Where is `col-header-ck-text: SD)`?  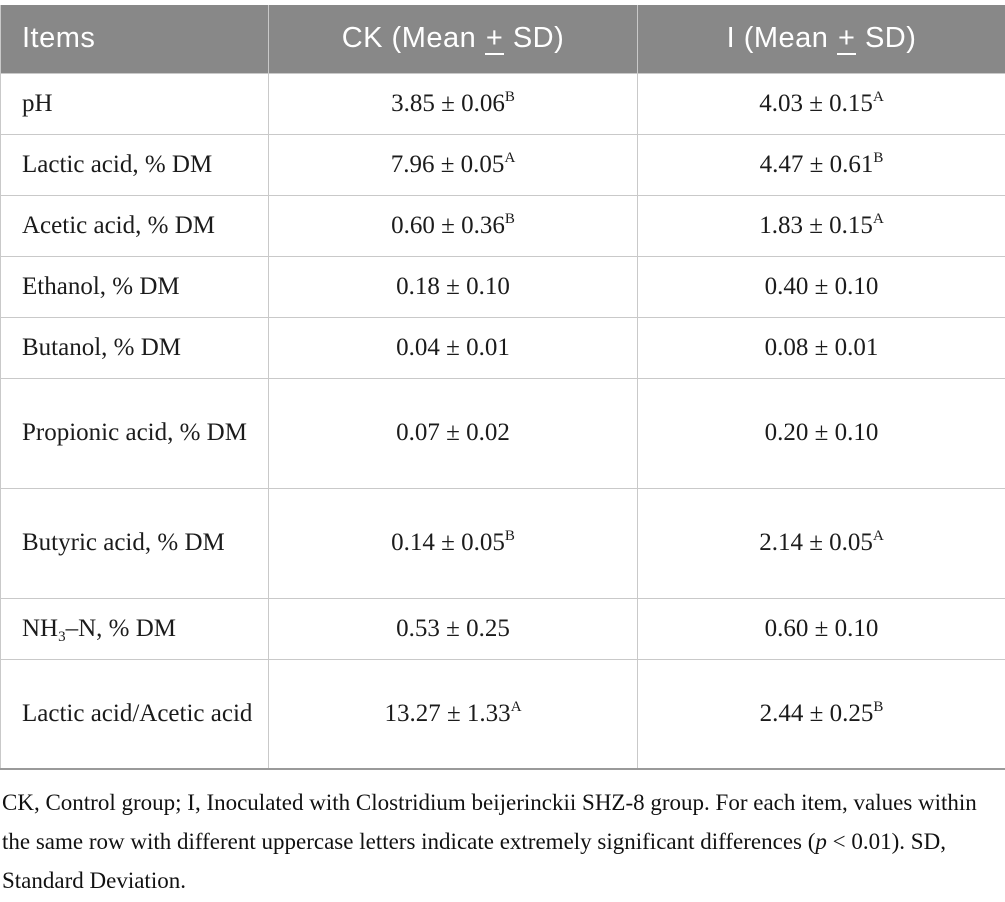 col-header-ck-text: SD) is located at coordinates (534, 38).